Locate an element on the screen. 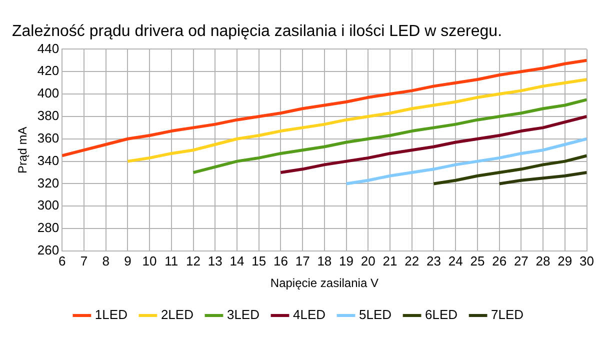 The height and width of the screenshot is (340, 605). x-tick-label: 18 is located at coordinates (324, 260).